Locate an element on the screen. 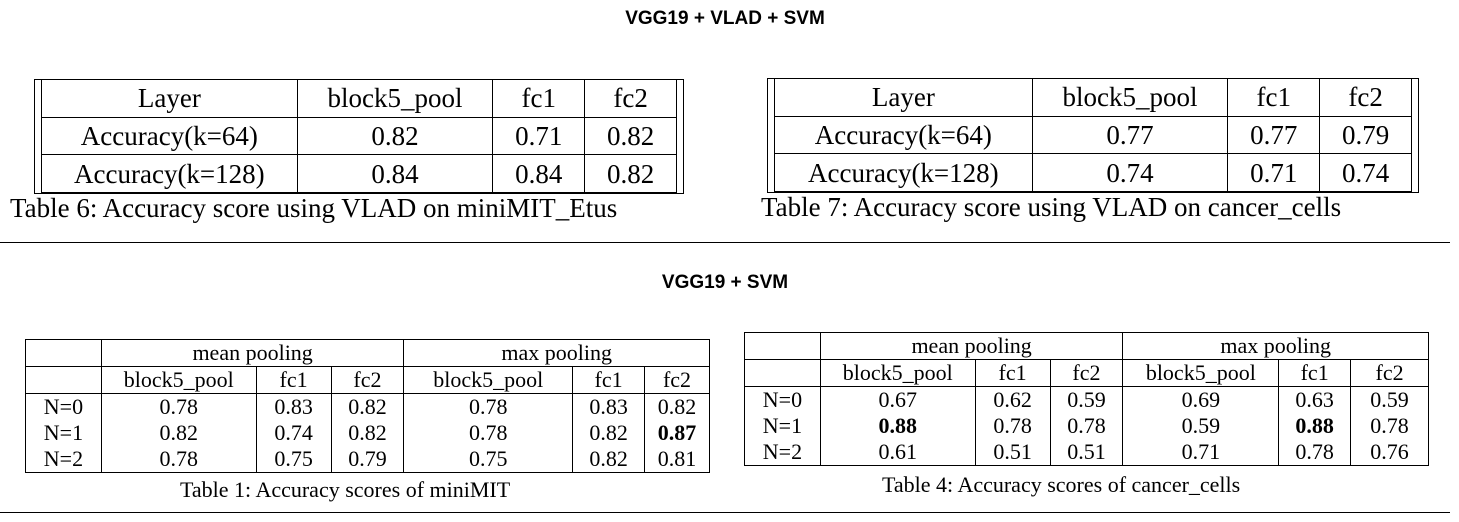  table-cell: 0.69 is located at coordinates (1201, 399).